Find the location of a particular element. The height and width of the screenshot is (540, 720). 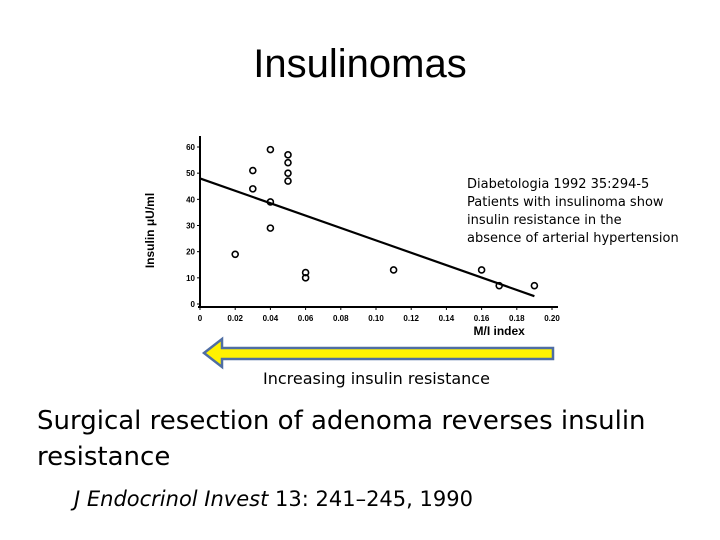

note-line: Diabetologia 1992 35:294-5 is located at coordinates (558, 184).